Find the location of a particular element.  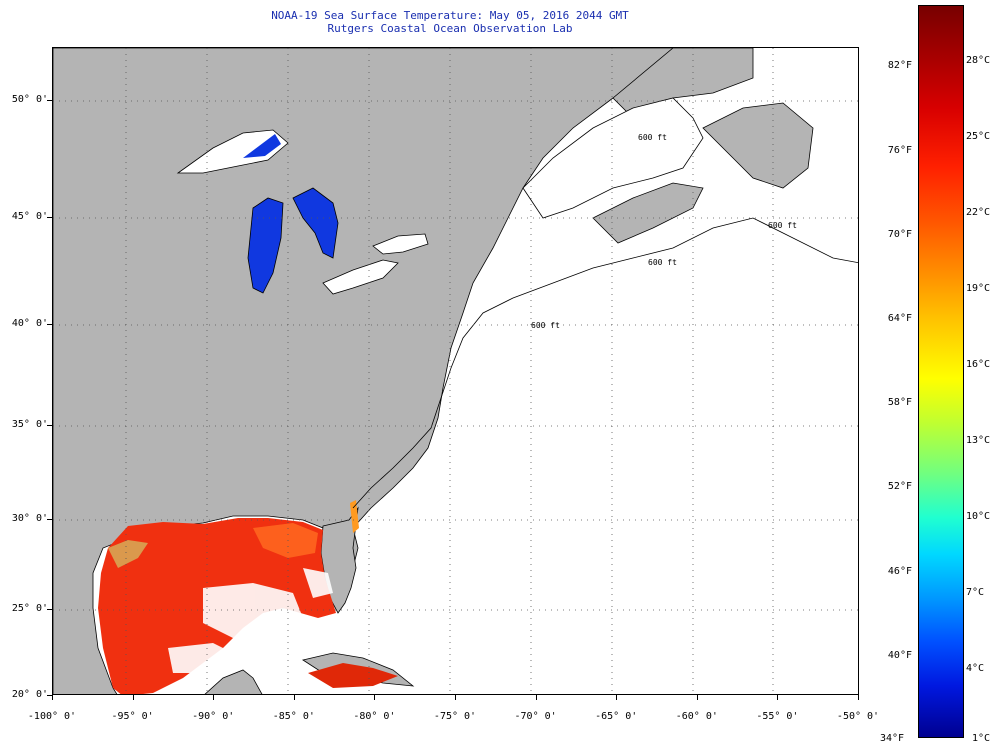

gulf-warm-patch is located at coordinates (285, 540).